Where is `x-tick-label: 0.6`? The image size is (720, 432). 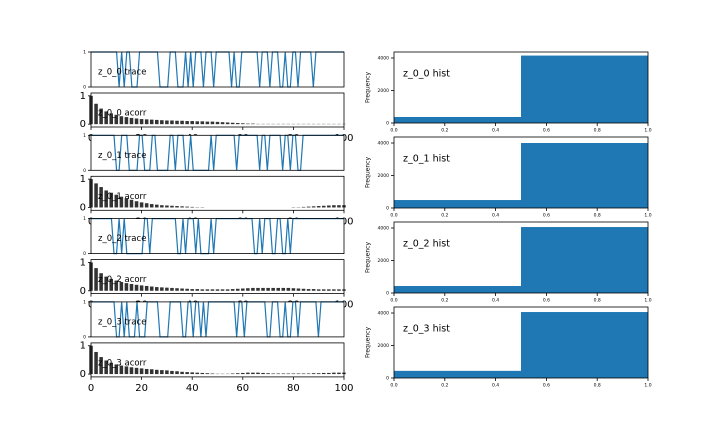 x-tick-label: 0.6 is located at coordinates (546, 301).